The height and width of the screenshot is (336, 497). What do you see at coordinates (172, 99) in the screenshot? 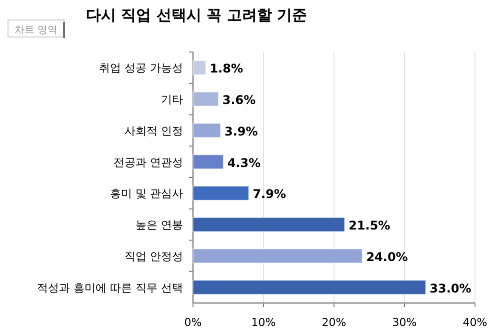
I see `y-tick-label: 기타` at bounding box center [172, 99].